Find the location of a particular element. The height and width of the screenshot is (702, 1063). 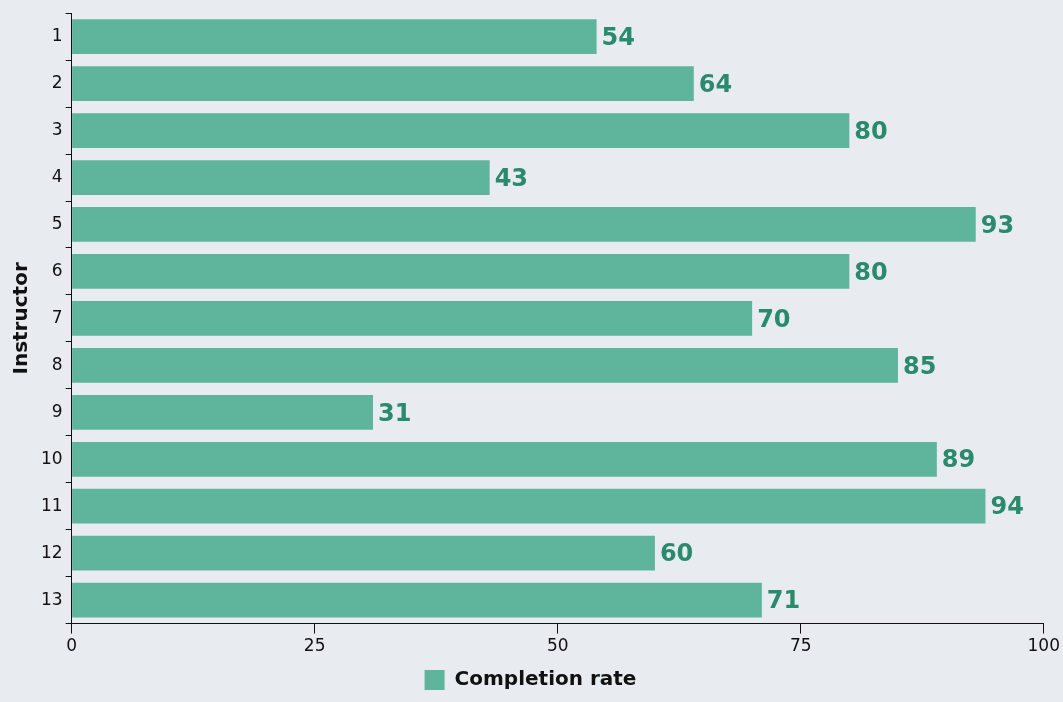

x-tick-label: 0 is located at coordinates (72, 645).